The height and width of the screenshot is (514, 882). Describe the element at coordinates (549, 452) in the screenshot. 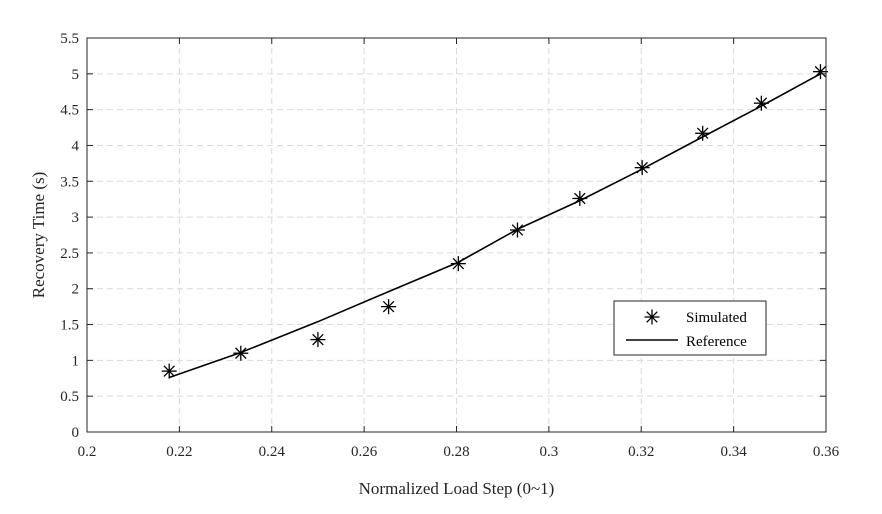

I see `x-tick-label: 0.3` at that location.